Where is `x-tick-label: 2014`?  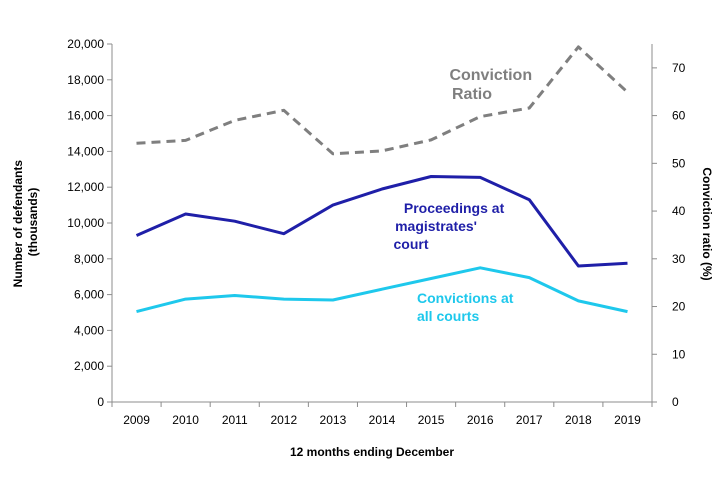 x-tick-label: 2014 is located at coordinates (382, 420).